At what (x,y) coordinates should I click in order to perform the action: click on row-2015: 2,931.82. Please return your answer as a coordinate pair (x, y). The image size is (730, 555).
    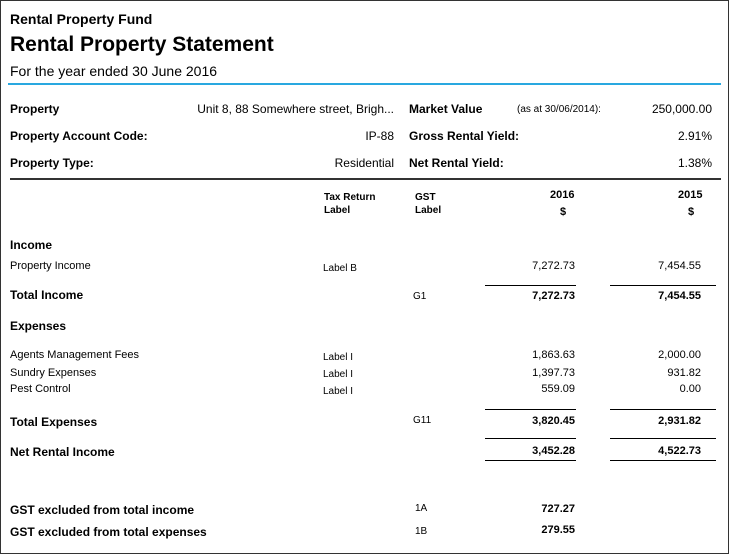
    Looking at the image, I should click on (679, 421).